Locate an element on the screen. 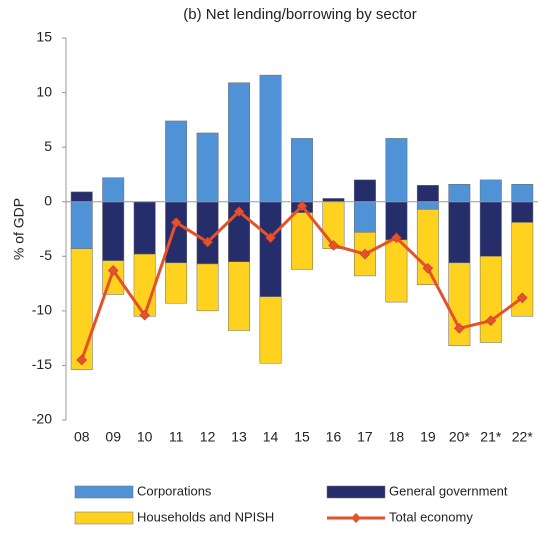 The width and height of the screenshot is (538, 534). chart-title: (b) Net lending/borrowing by sector is located at coordinates (299, 14).